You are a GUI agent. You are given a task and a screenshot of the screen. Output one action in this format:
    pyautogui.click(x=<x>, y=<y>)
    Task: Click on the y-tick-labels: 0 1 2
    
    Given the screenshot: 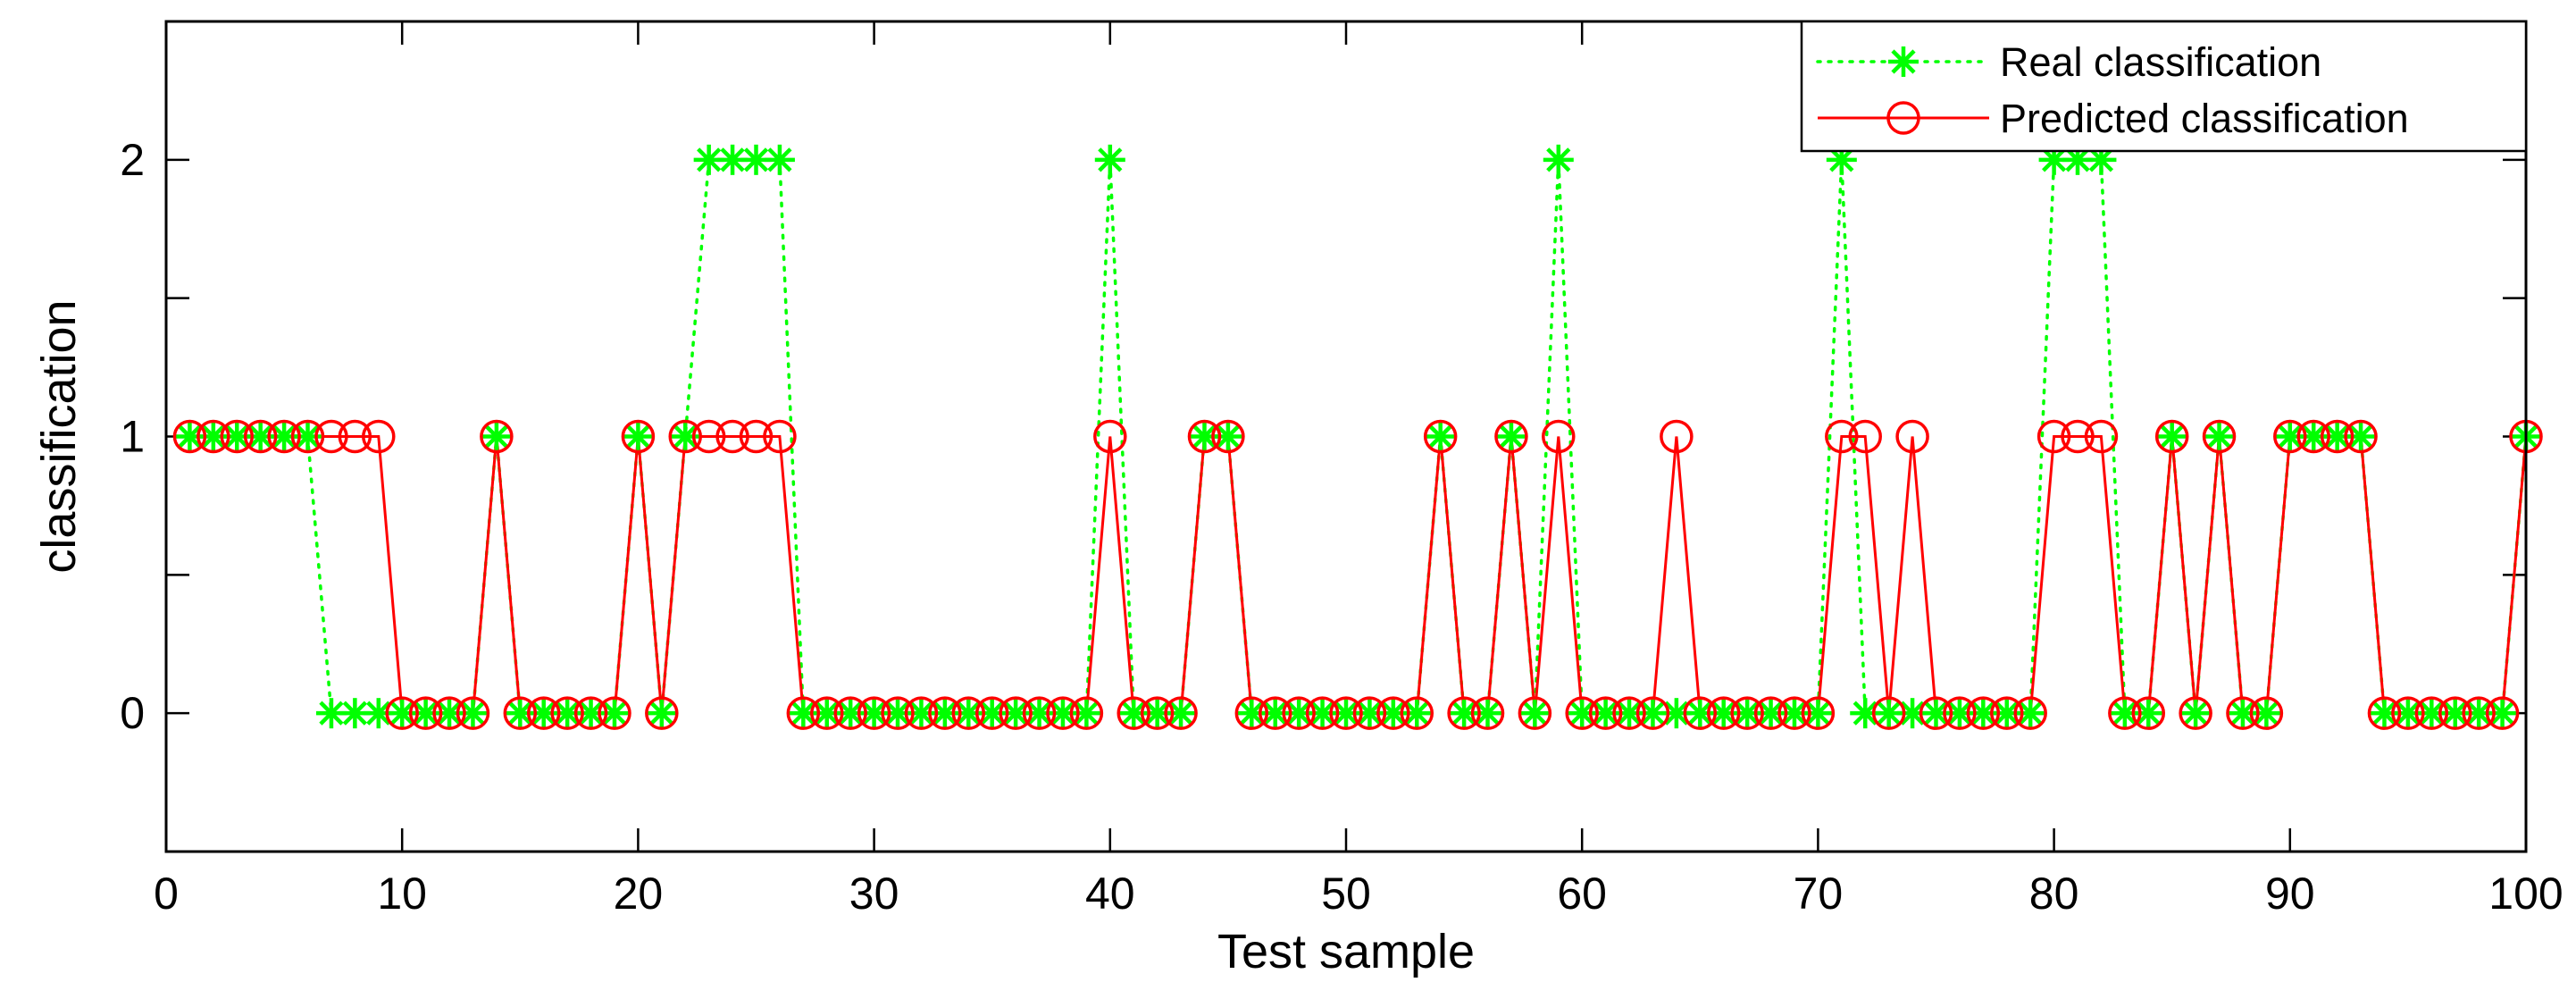 What is the action you would take?
    pyautogui.click(x=133, y=437)
    